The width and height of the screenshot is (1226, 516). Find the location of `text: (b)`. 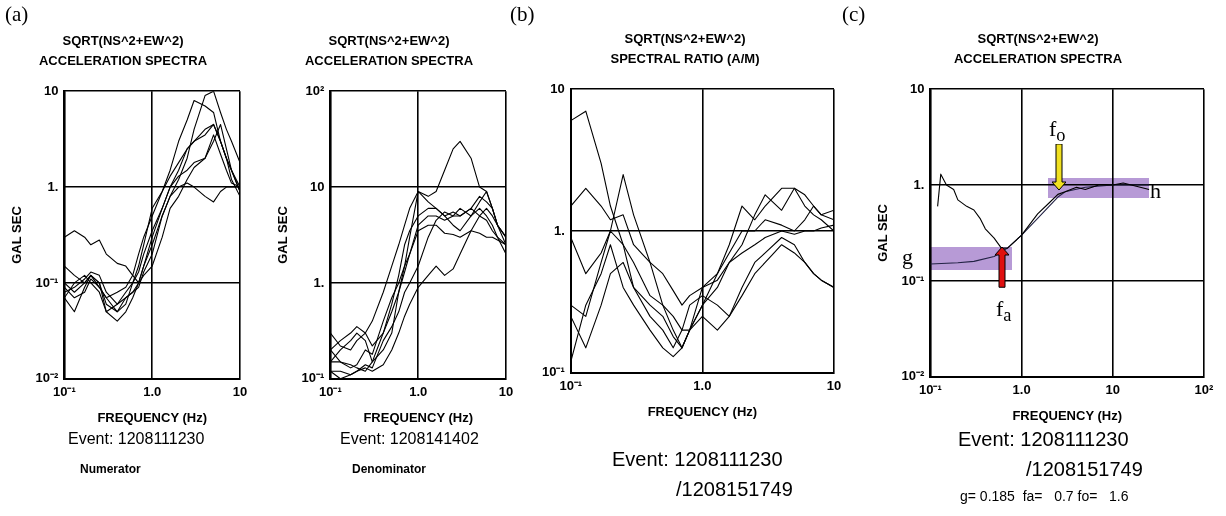

text: (b) is located at coordinates (522, 14).